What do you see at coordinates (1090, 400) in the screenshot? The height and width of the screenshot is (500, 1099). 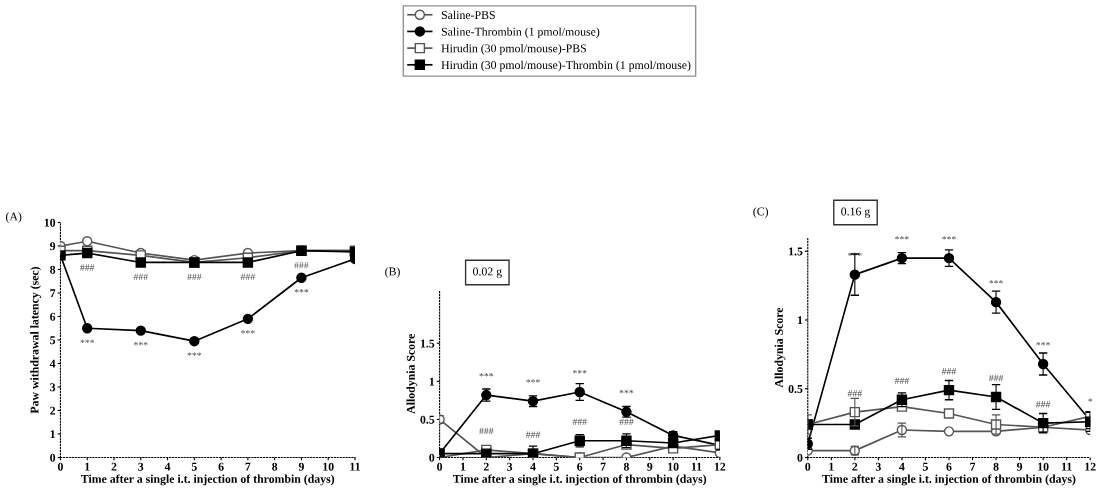 I see `annotation: *` at bounding box center [1090, 400].